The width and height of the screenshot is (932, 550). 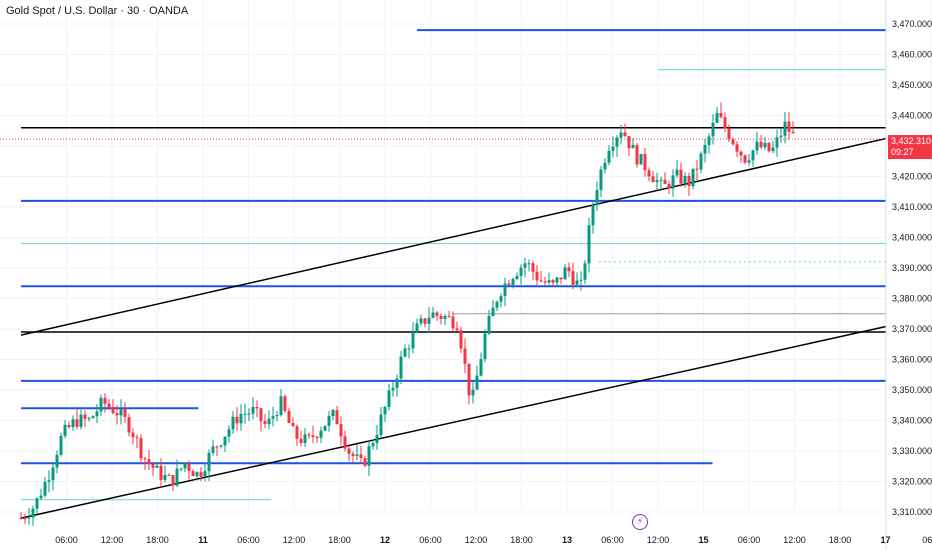 What do you see at coordinates (912, 85) in the screenshot?
I see `price-tick-label: 3,450.000` at bounding box center [912, 85].